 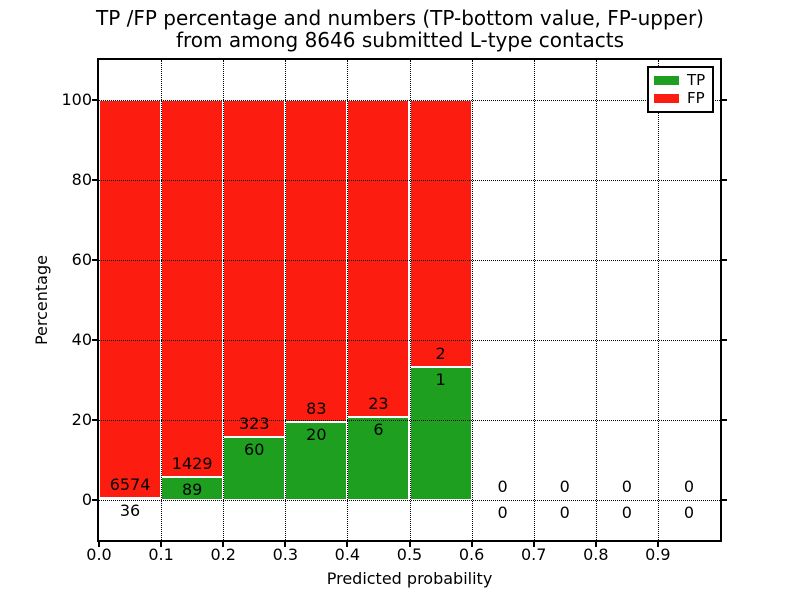 I want to click on fp-swatch-icon, so click(x=666, y=99).